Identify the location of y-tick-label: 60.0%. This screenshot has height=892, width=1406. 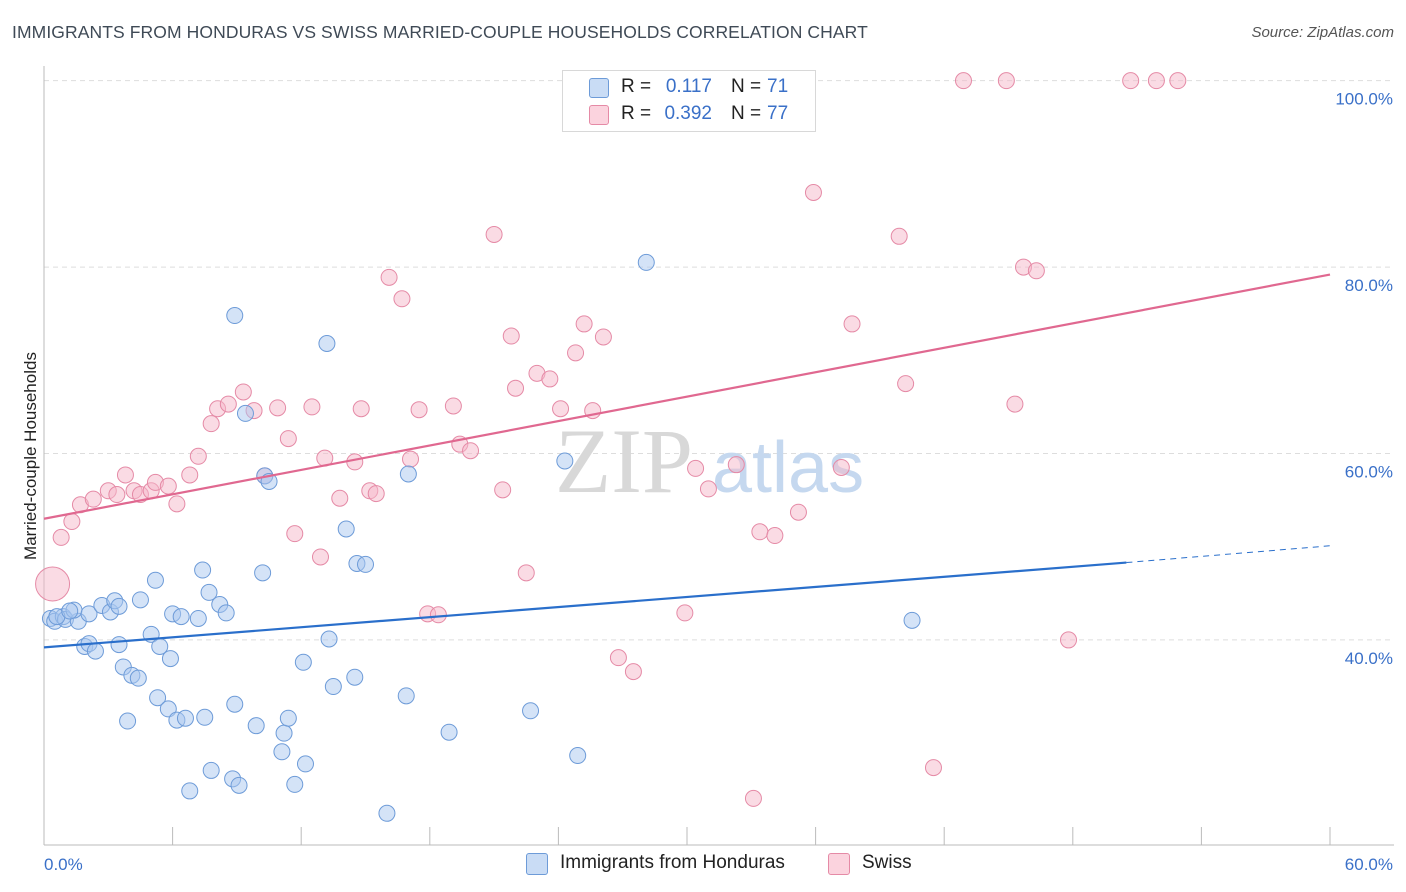
(1369, 472).